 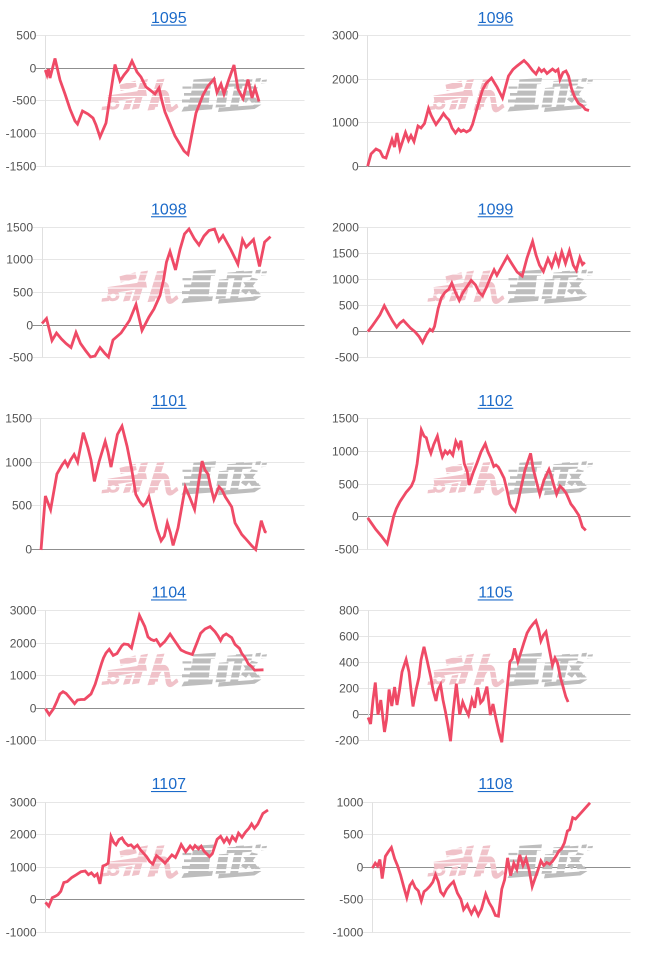 I want to click on svg-text: 1102, so click(x=495, y=401).